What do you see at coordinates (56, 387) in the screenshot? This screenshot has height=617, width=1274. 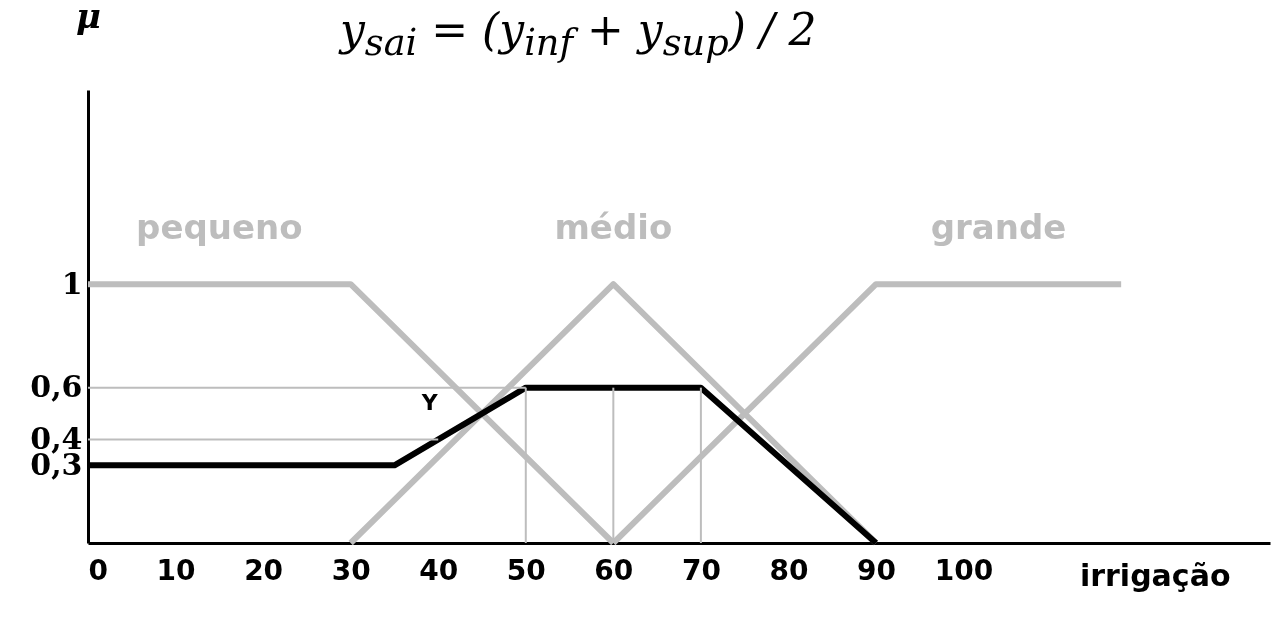 I see `y-tick-label: 0,6` at bounding box center [56, 387].